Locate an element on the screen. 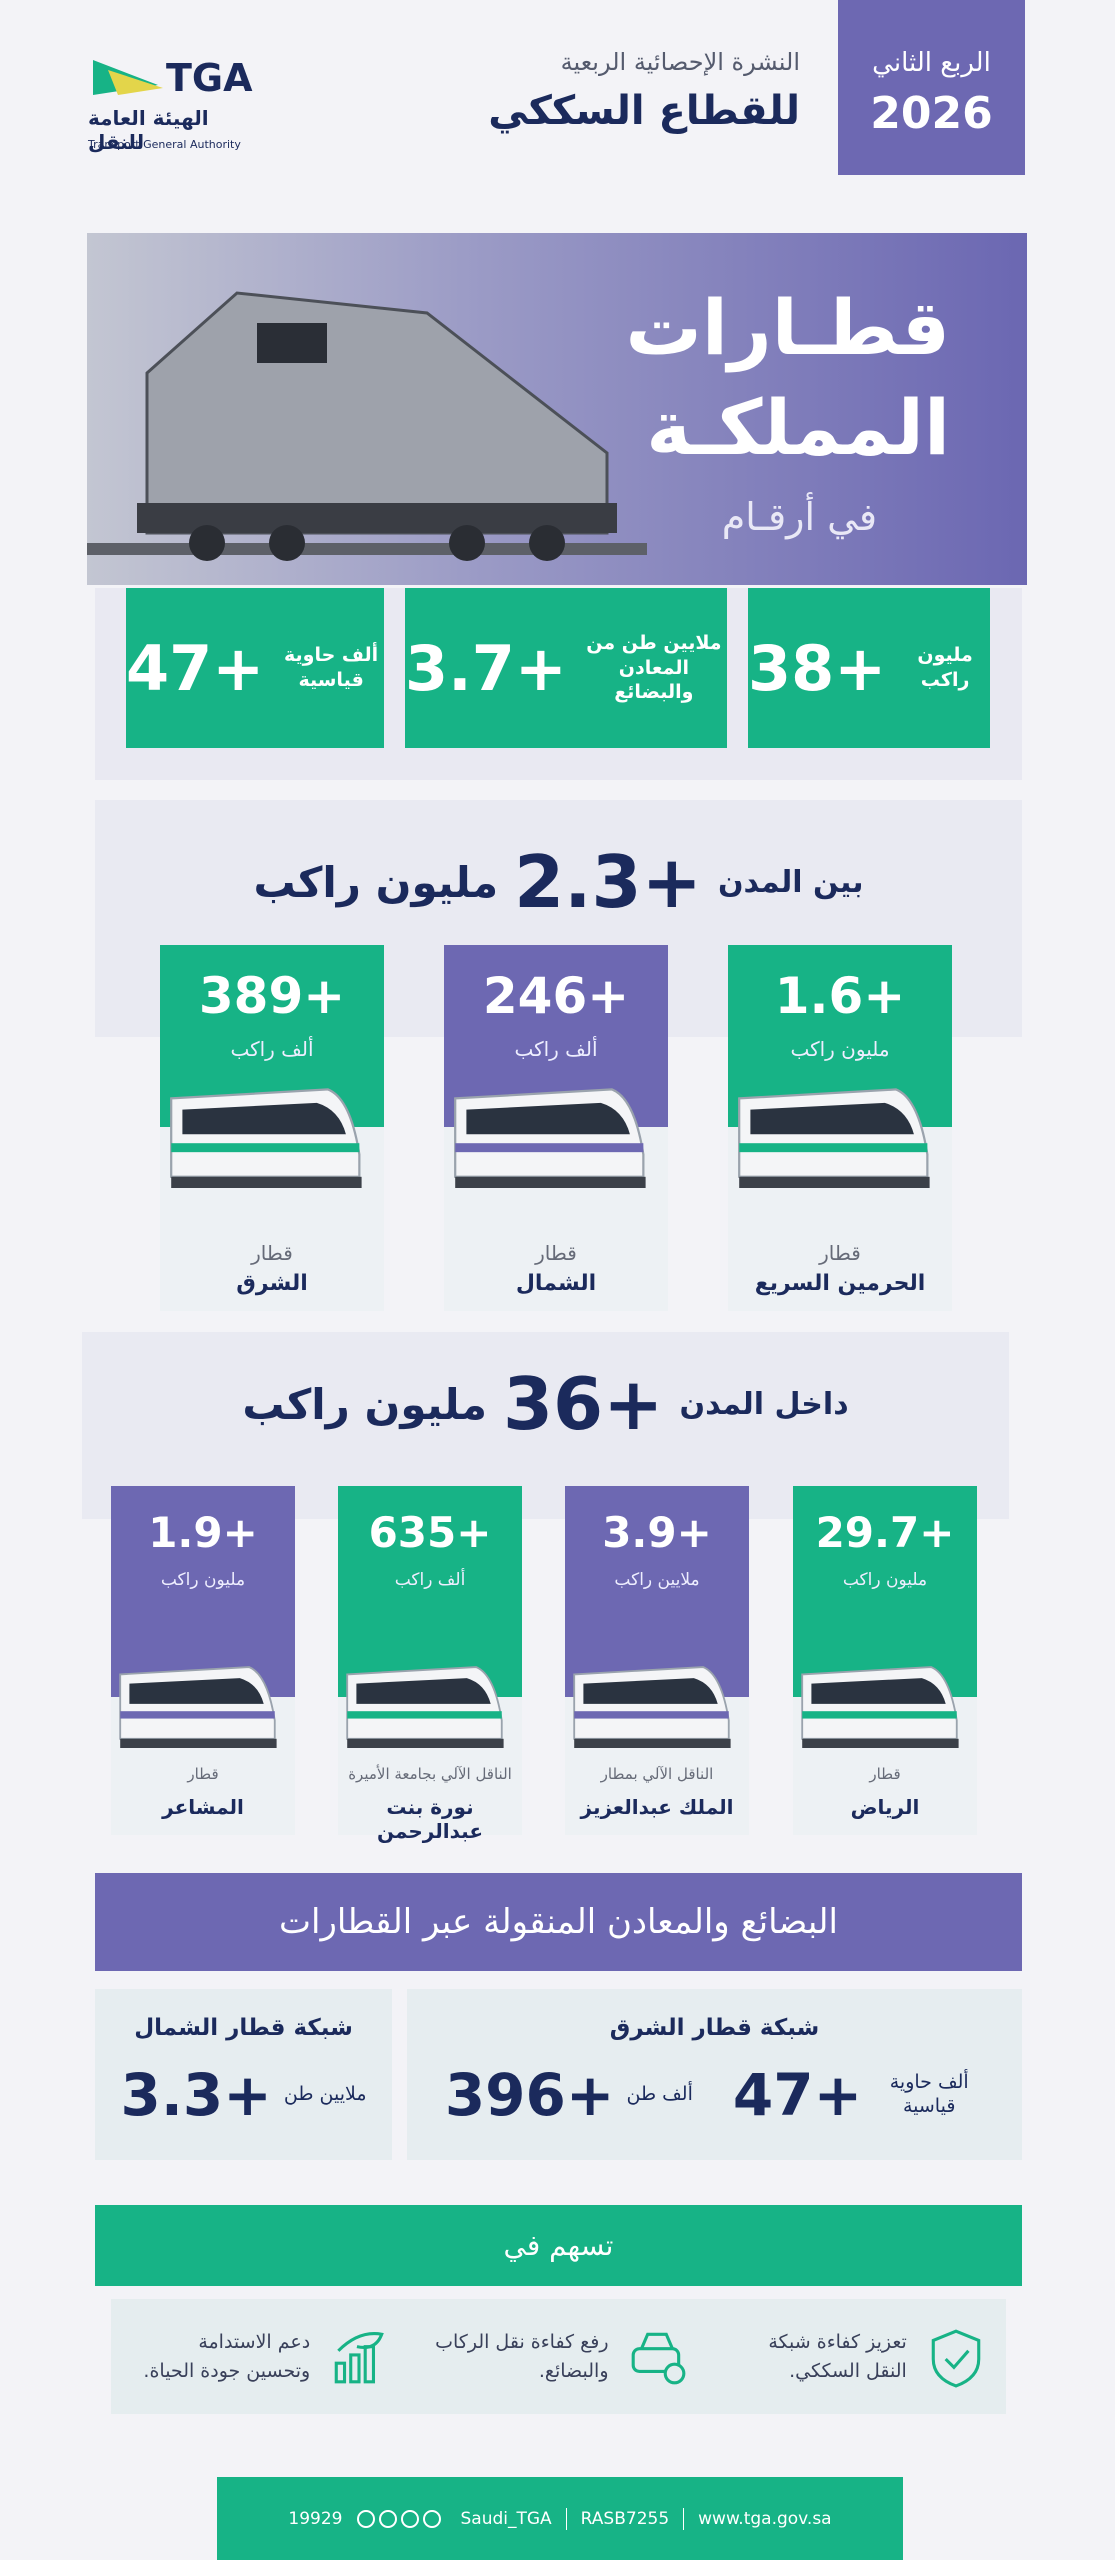 This screenshot has height=2560, width=1115. stat-unit: ملايين طن من المعادن والبضائع is located at coordinates (654, 667).